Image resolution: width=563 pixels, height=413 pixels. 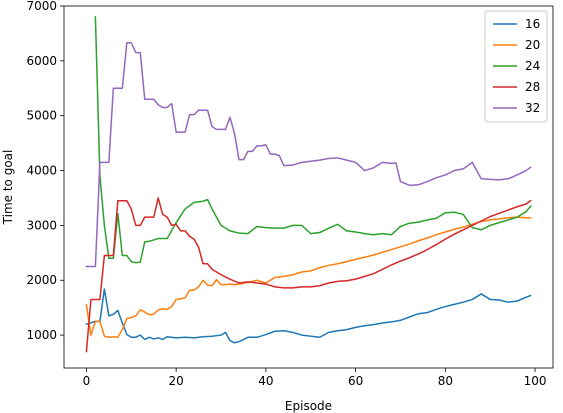 I want to click on y-tick-label: 3000, so click(x=41, y=225).